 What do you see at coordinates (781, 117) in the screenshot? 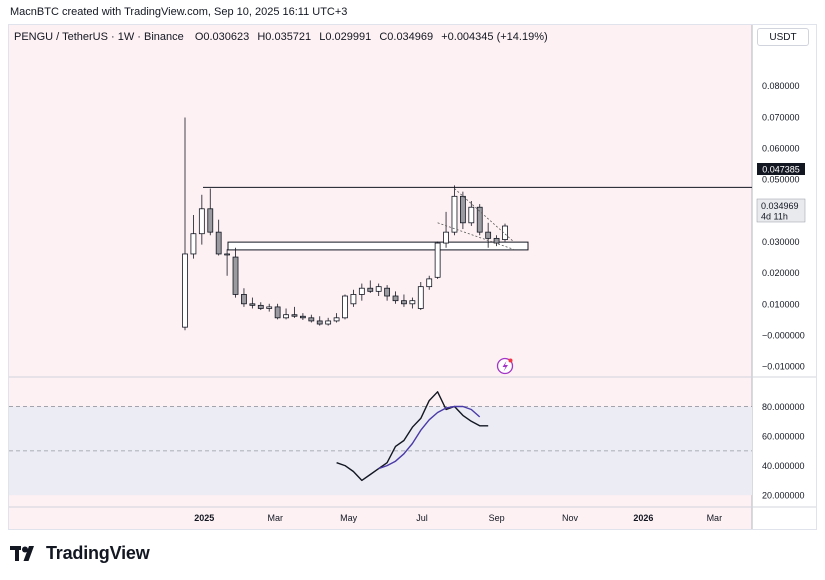
I see `y-tick-label: 0.070000` at bounding box center [781, 117].